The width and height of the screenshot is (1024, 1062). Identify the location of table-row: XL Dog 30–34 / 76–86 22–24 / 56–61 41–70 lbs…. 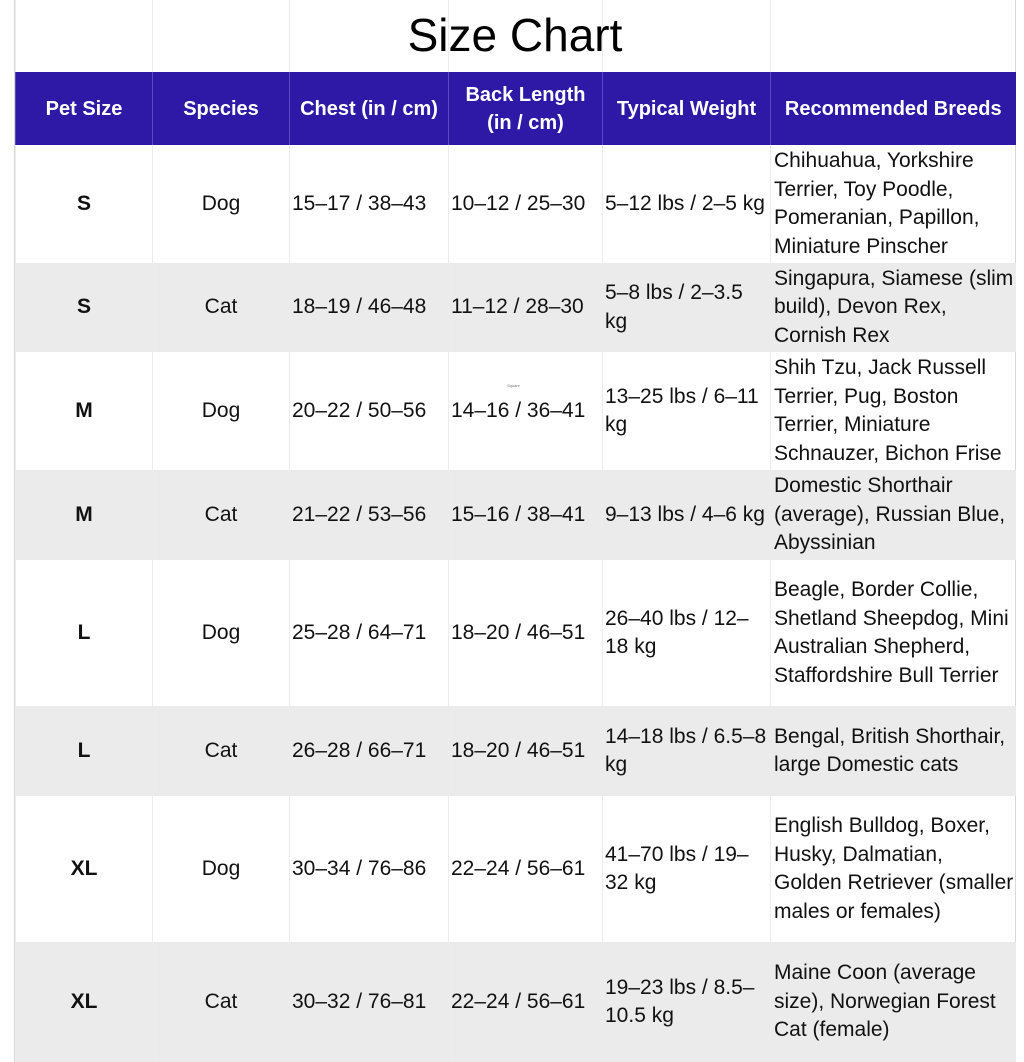
(515, 869).